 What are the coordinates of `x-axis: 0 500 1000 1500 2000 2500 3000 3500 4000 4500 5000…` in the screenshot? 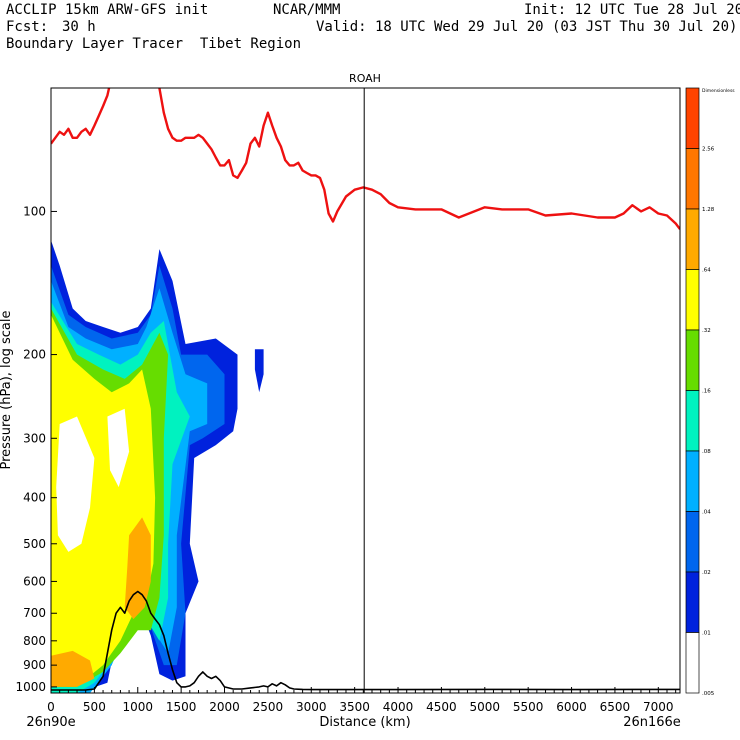 It's located at (362, 700).